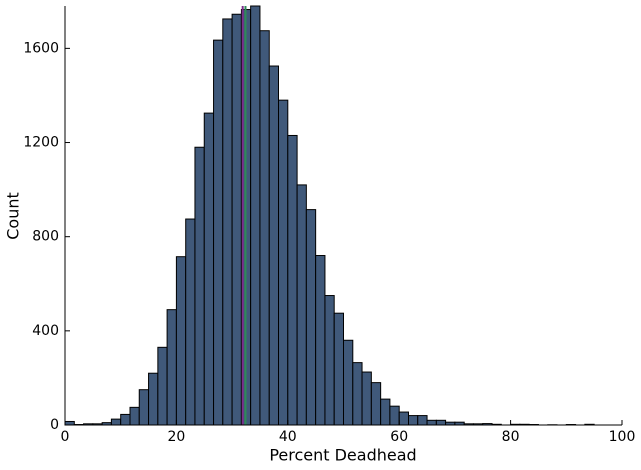  What do you see at coordinates (54, 425) in the screenshot?
I see `y-tick-label: 0` at bounding box center [54, 425].